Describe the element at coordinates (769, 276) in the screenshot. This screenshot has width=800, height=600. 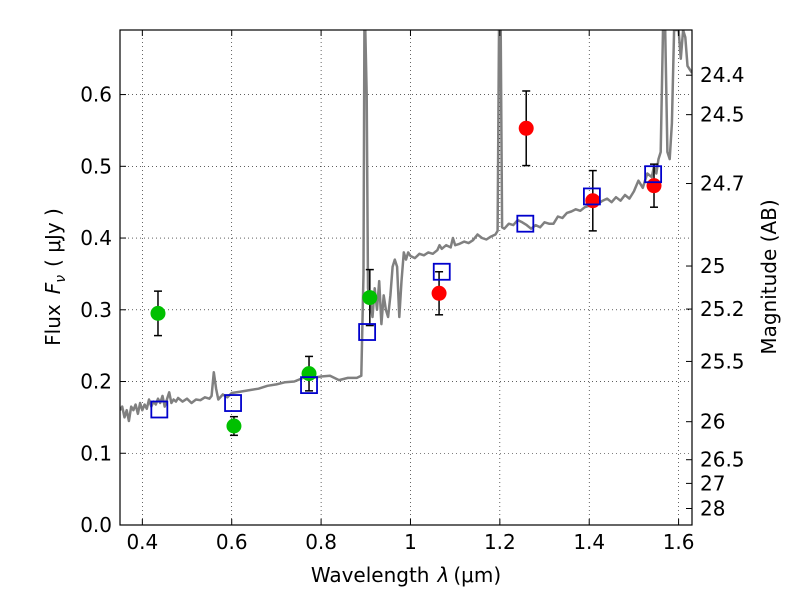
I see `right-axis-label: Magnitude (AB)` at that location.